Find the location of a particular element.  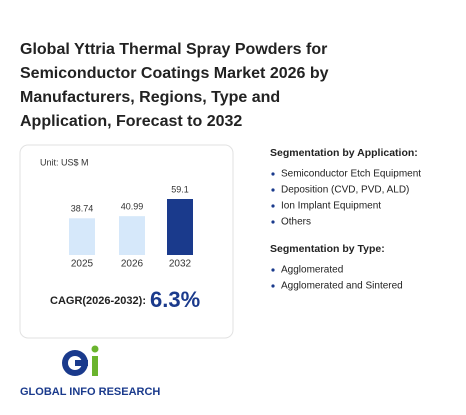

x-label: 2025 is located at coordinates (82, 264).